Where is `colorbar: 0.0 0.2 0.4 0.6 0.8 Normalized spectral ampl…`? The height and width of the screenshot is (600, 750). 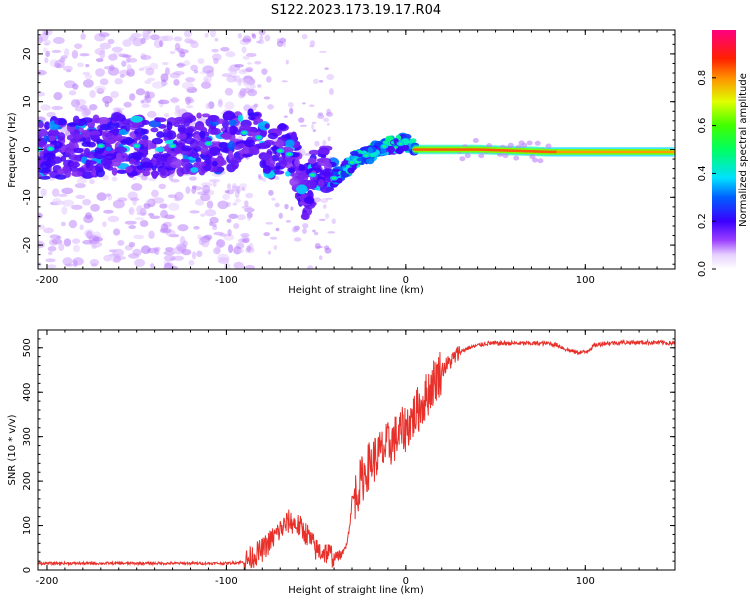
colorbar: 0.0 0.2 0.4 0.6 0.8 Normalized spectral ampl… is located at coordinates (723, 153).